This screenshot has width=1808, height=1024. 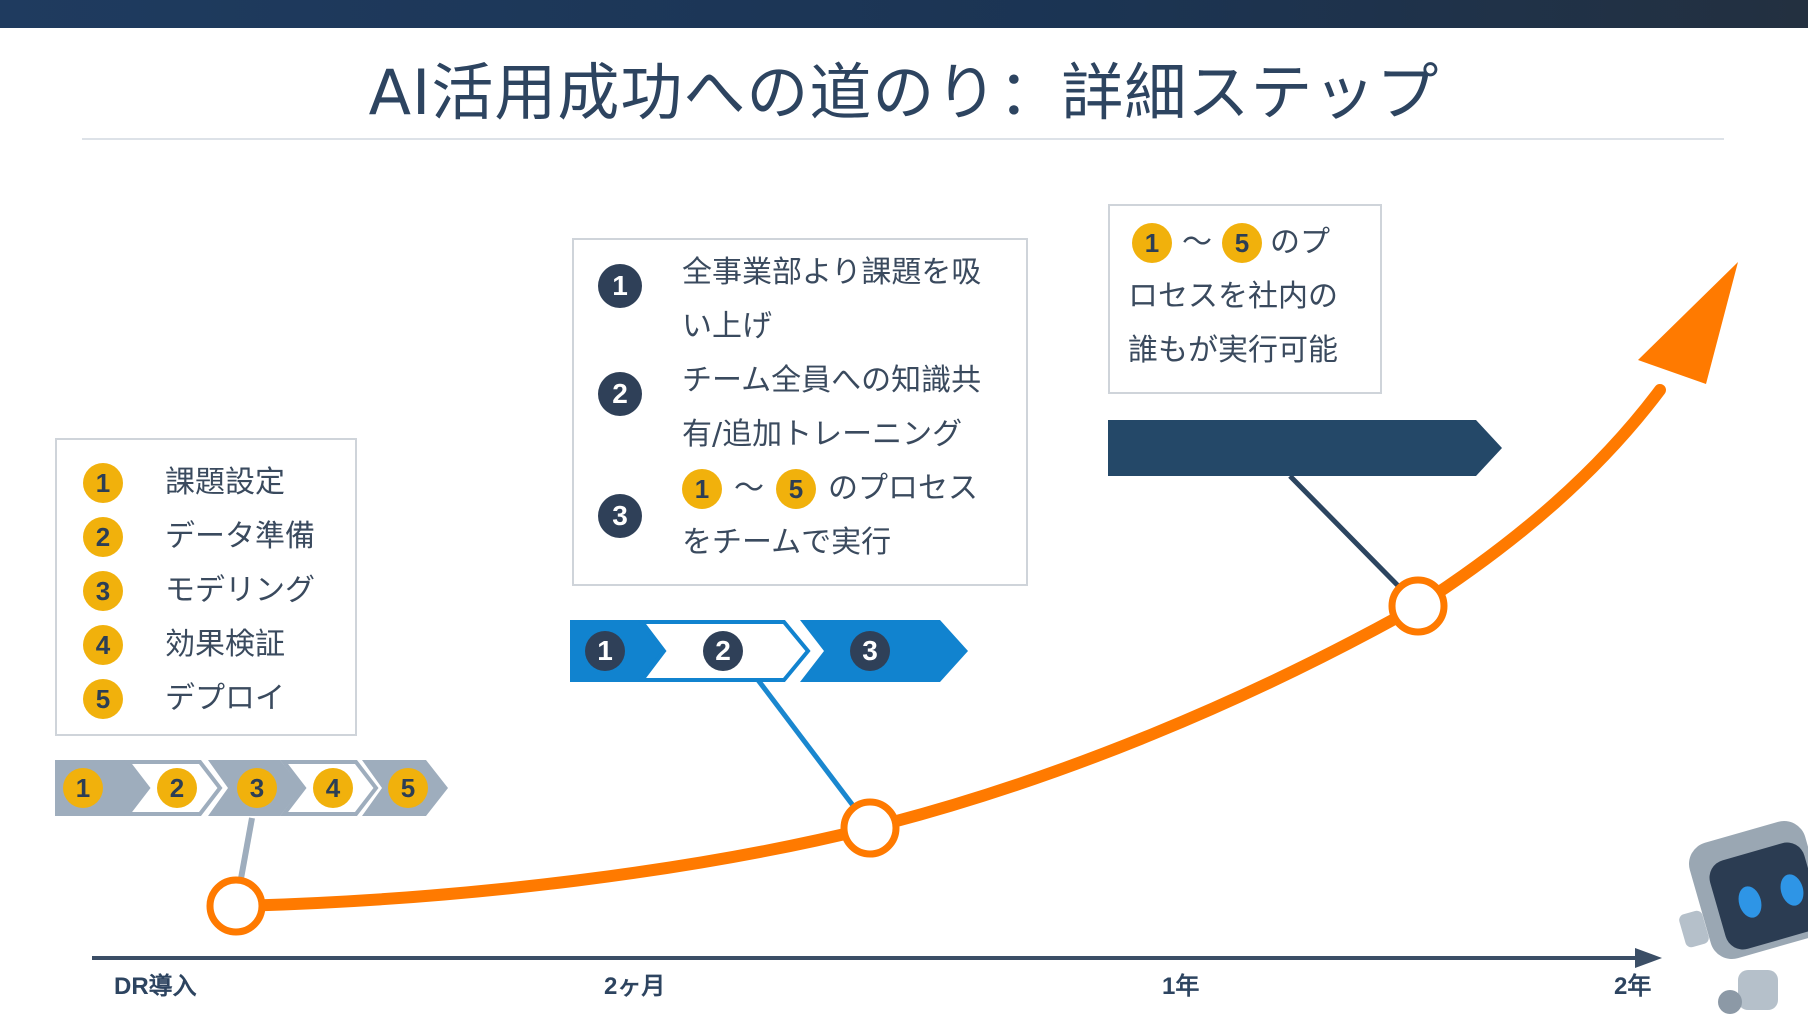 What do you see at coordinates (1648, 958) in the screenshot?
I see `timeline-arrowhead` at bounding box center [1648, 958].